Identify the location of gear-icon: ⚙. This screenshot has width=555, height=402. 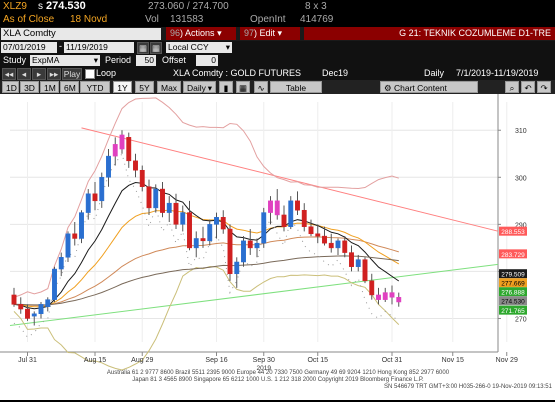
(388, 88).